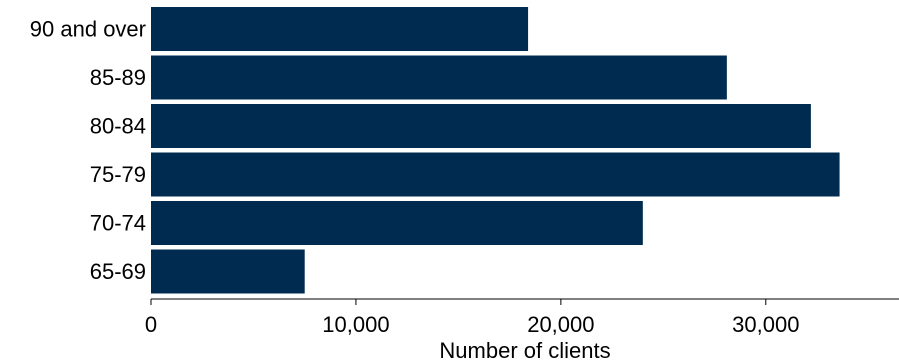  Describe the element at coordinates (88, 29) in the screenshot. I see `y-tick-label: 90 and over` at that location.